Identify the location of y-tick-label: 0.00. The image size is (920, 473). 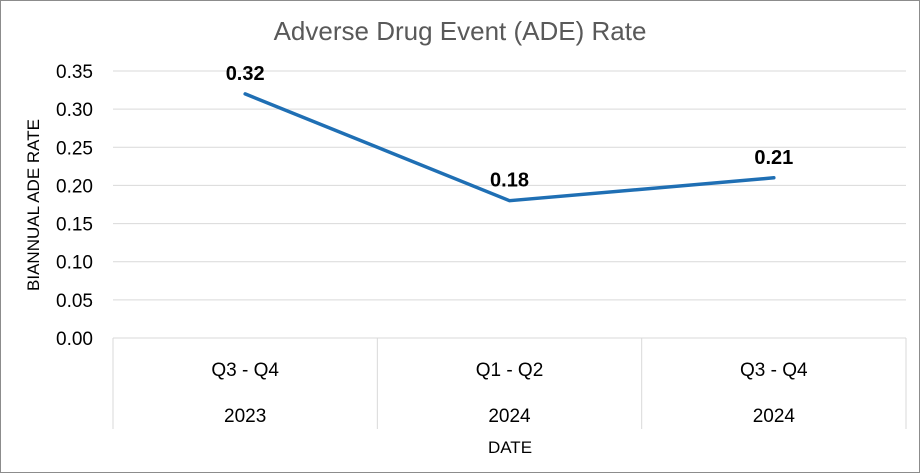
(74, 339).